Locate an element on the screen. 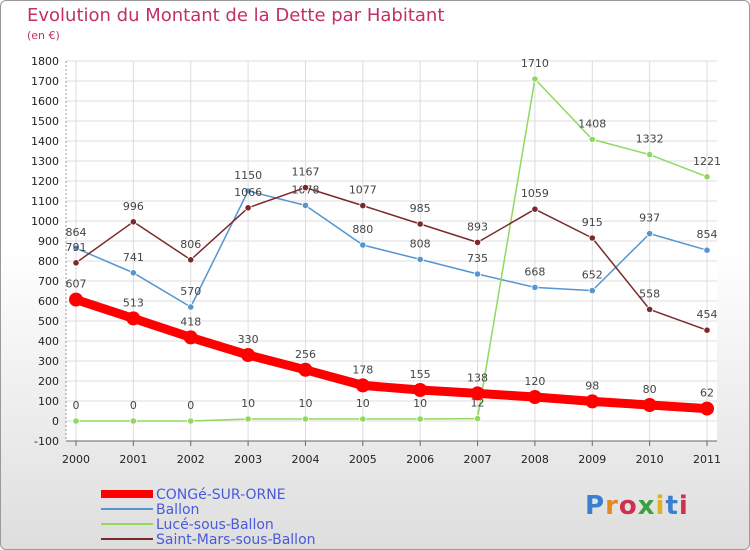 Image resolution: width=750 pixels, height=550 pixels. data-label: 98 is located at coordinates (592, 385).